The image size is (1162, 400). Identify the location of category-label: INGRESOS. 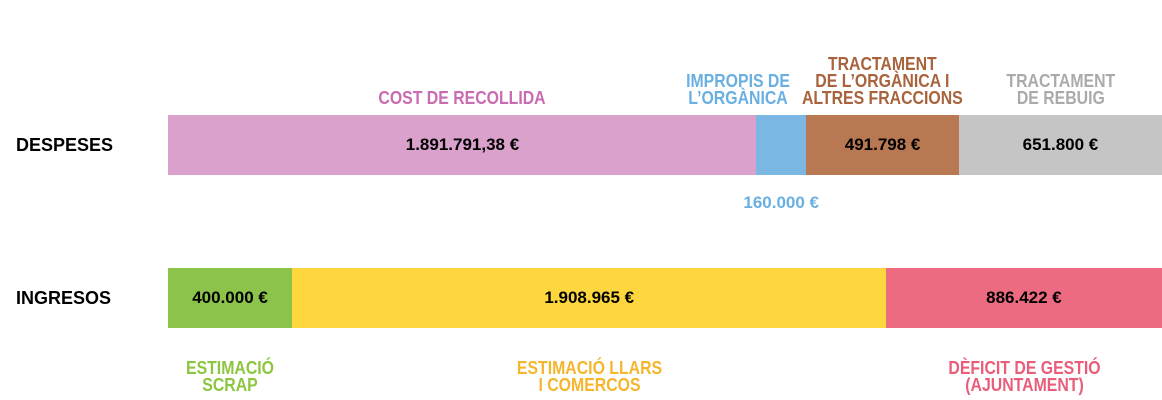
(64, 297).